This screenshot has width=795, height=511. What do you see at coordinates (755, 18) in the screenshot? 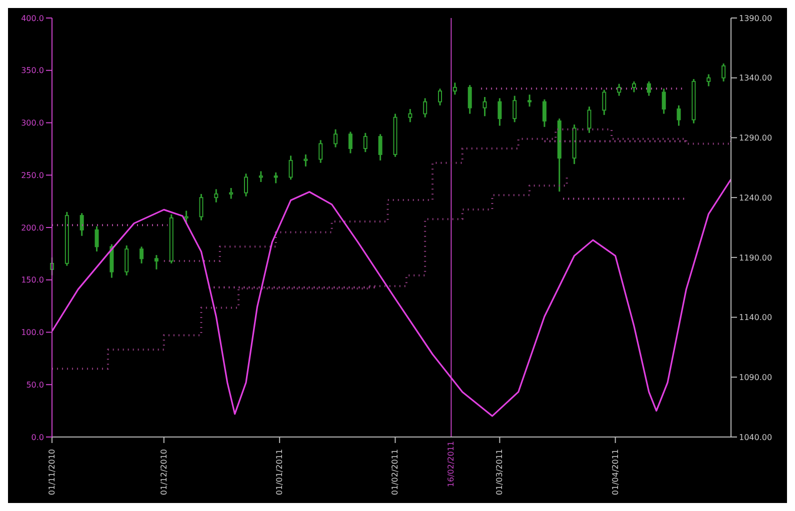
I see `y2-tick-label: 1390.00` at bounding box center [755, 18].